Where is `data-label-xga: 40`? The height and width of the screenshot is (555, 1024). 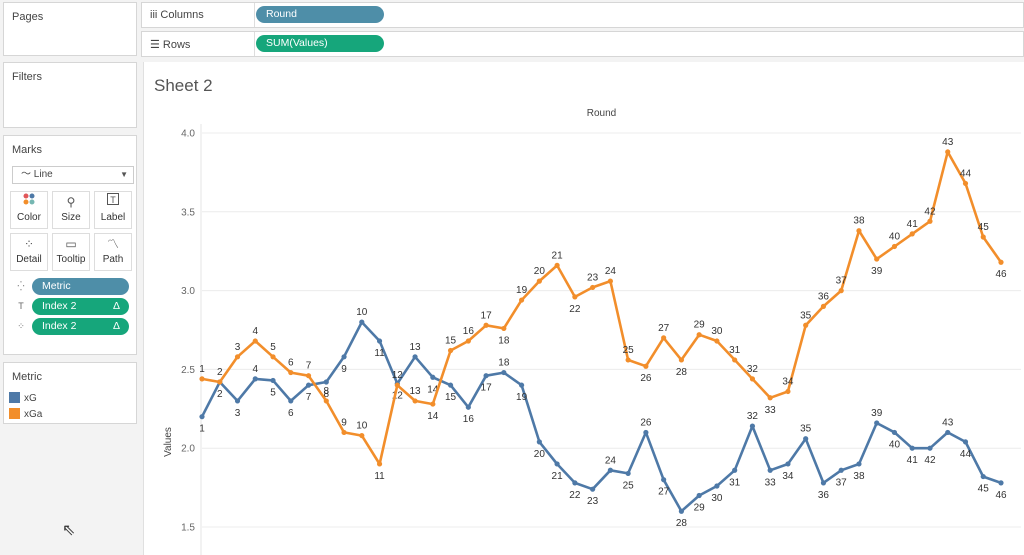
data-label-xga: 40 is located at coordinates (895, 236).